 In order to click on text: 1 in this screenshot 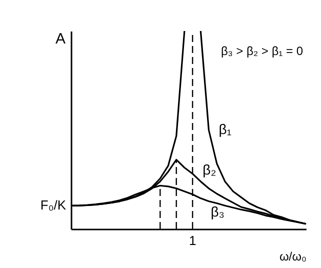, I will do `click(192, 240)`.